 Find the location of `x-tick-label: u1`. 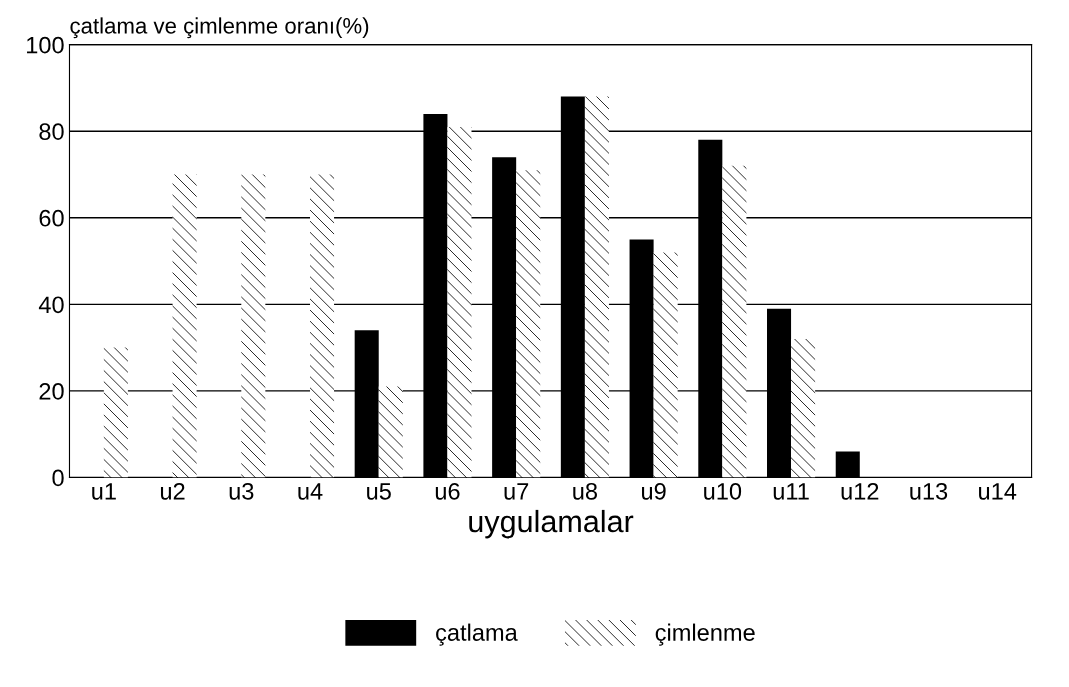

x-tick-label: u1 is located at coordinates (104, 491).